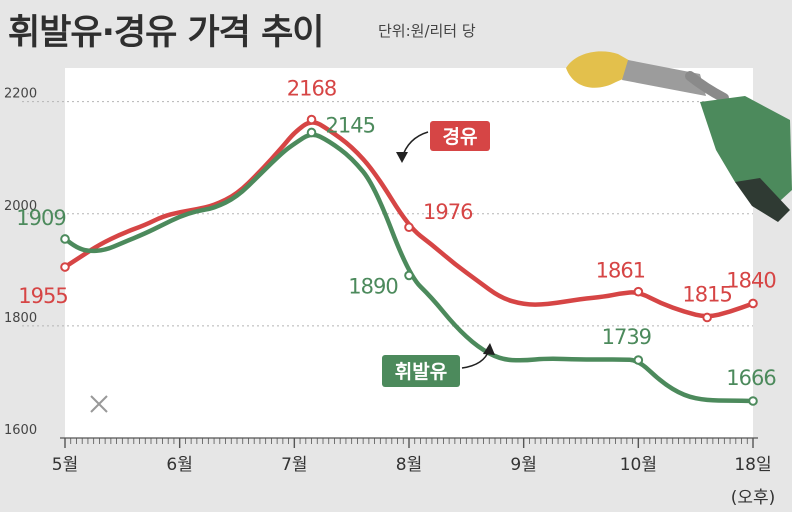 The image size is (792, 512). I want to click on diesel-data-label: 1815, so click(706, 294).